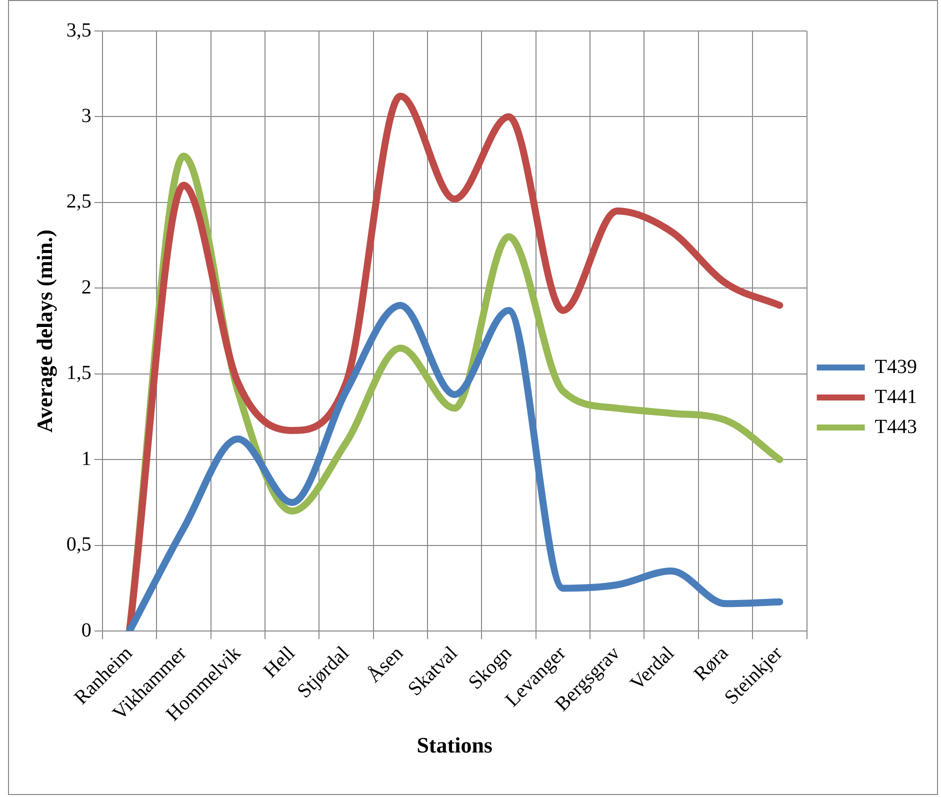 The height and width of the screenshot is (797, 941). What do you see at coordinates (385, 664) in the screenshot?
I see `x-tick-label: Åsen` at bounding box center [385, 664].